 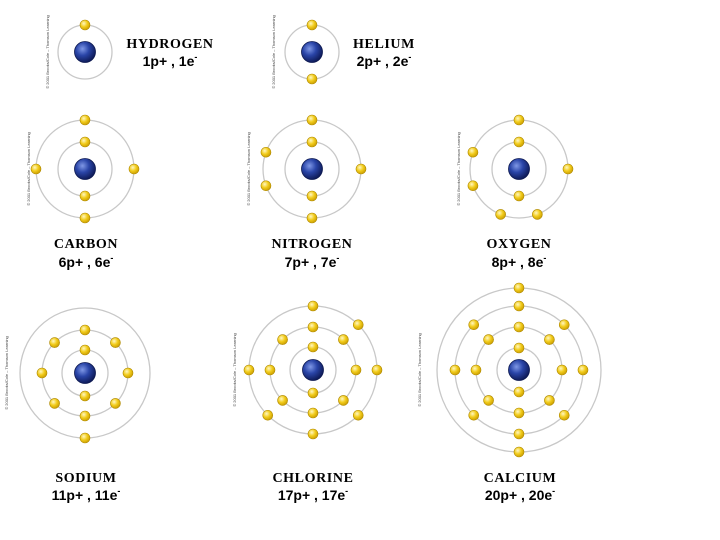 I want to click on element-name: HELIUM, so click(x=384, y=44).